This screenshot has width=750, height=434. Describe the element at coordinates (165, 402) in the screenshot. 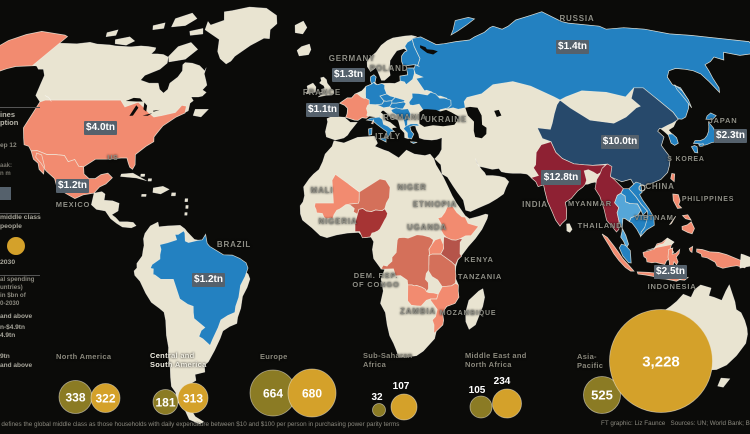

I see `svg-text: 181` at that location.